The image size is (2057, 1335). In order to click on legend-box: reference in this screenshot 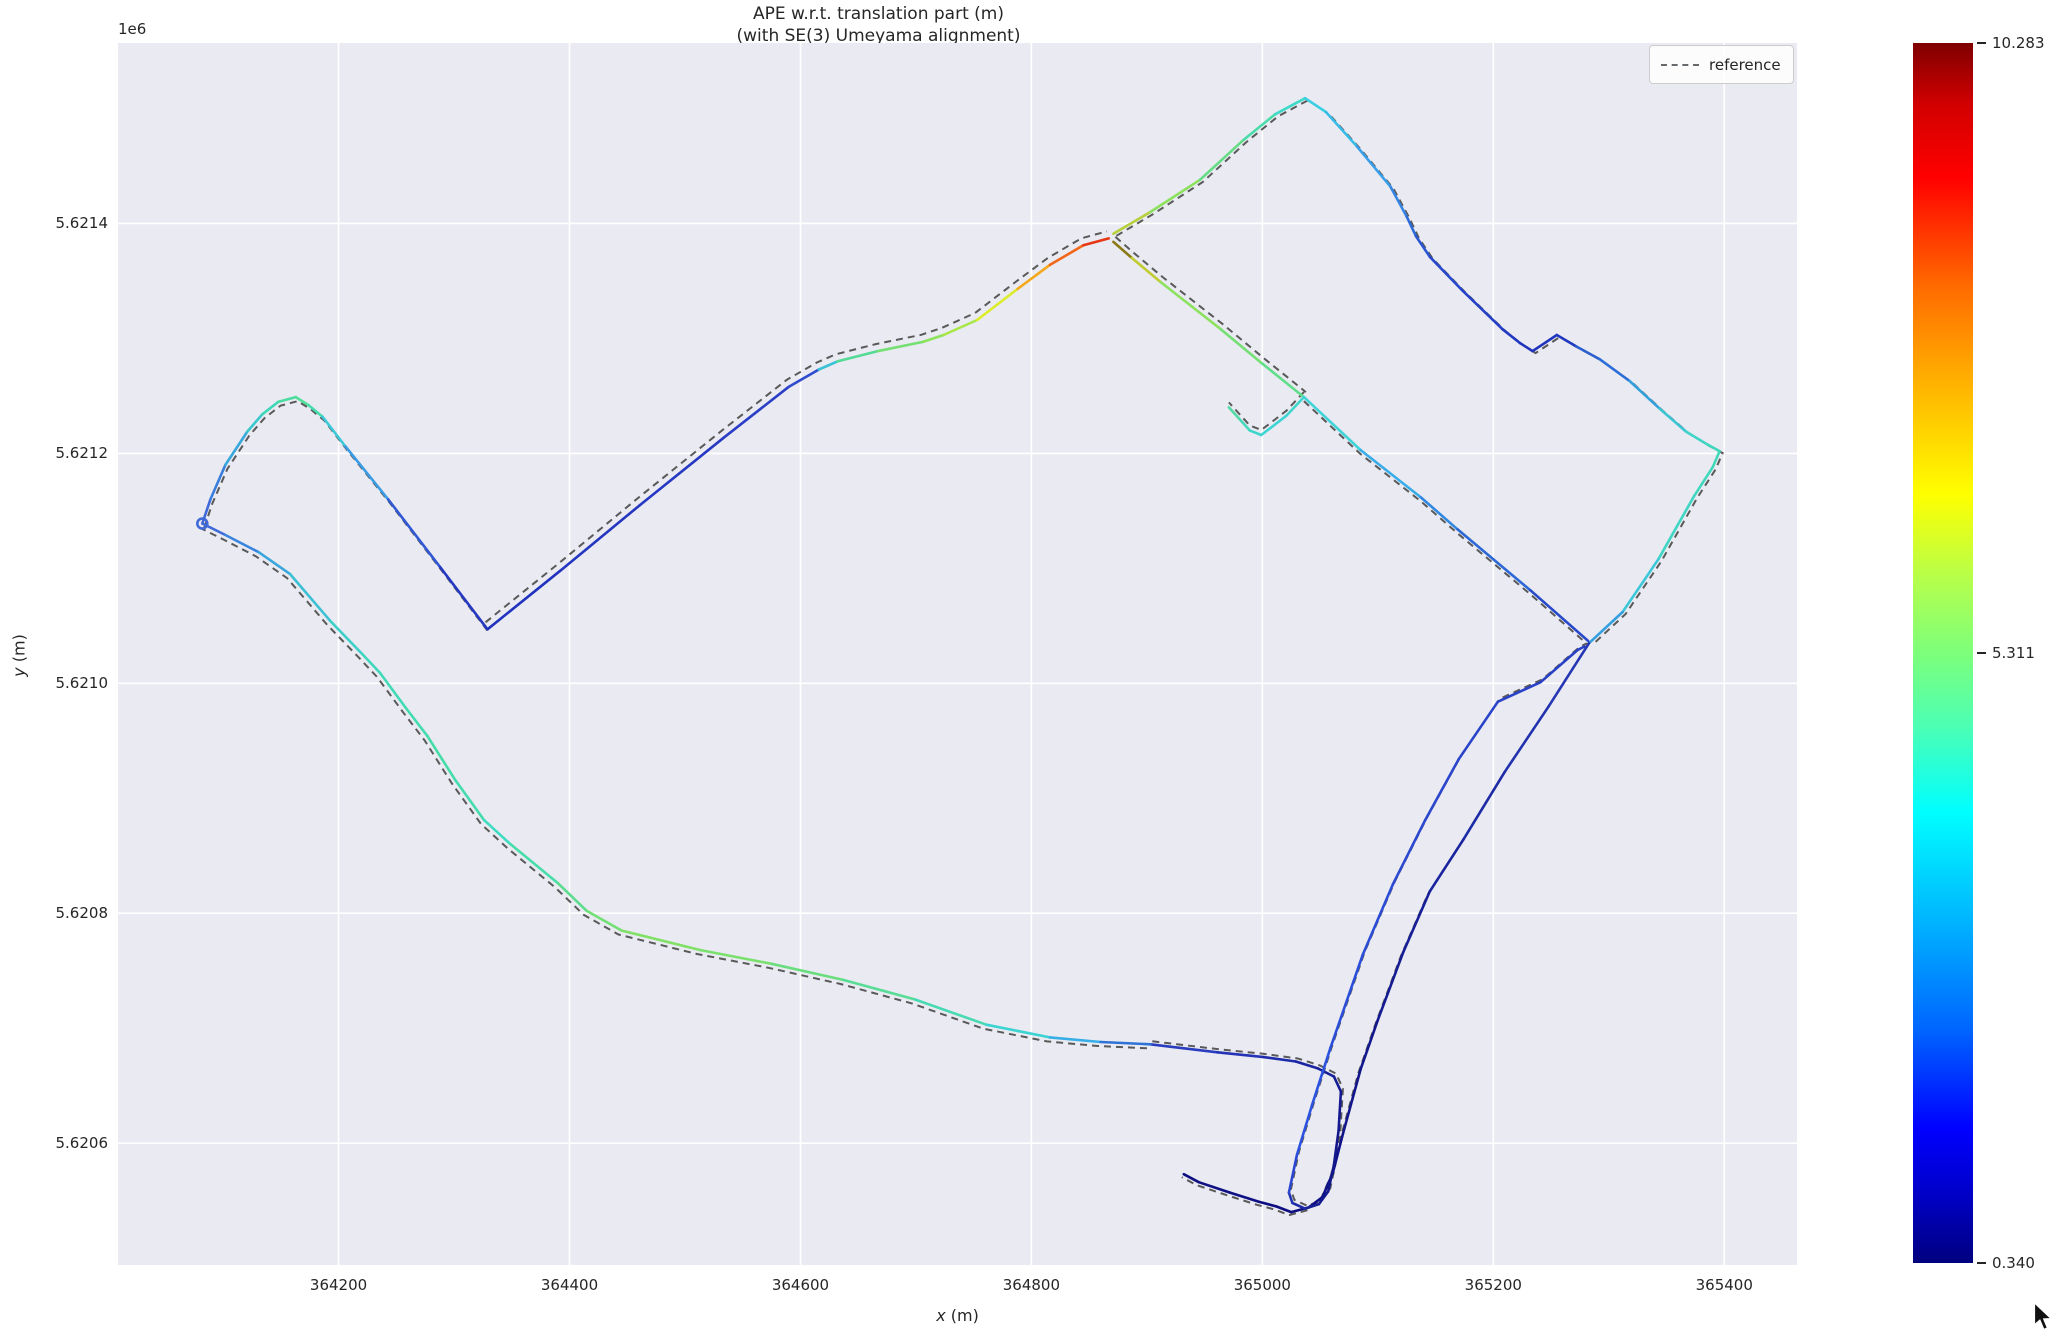, I will do `click(1721, 64)`.